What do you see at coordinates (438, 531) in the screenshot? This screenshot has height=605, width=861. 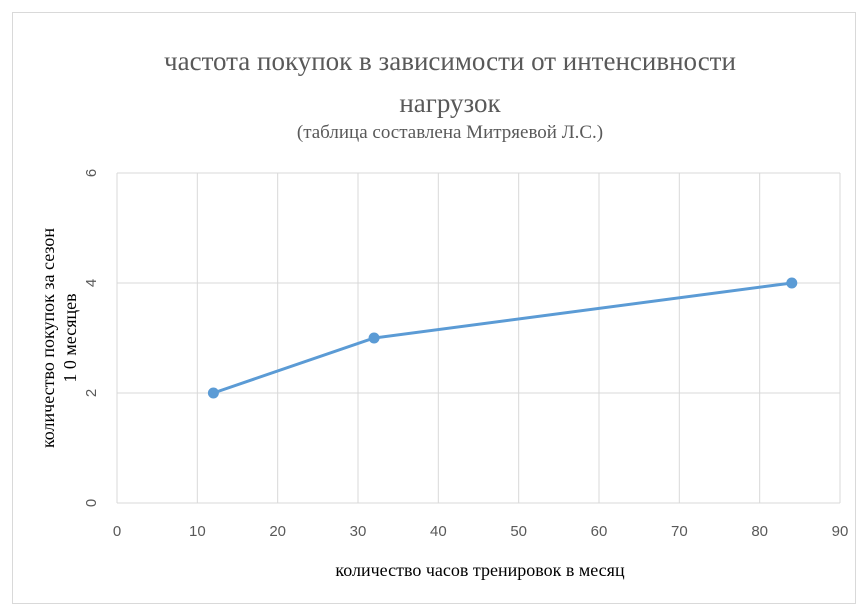 I see `x-tick-label: 40` at bounding box center [438, 531].